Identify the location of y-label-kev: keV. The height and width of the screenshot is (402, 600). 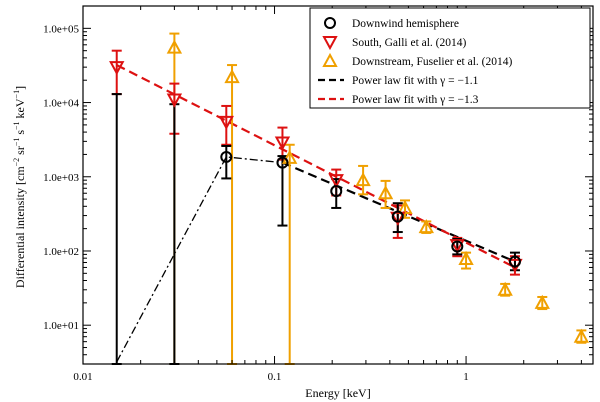
(20, 109).